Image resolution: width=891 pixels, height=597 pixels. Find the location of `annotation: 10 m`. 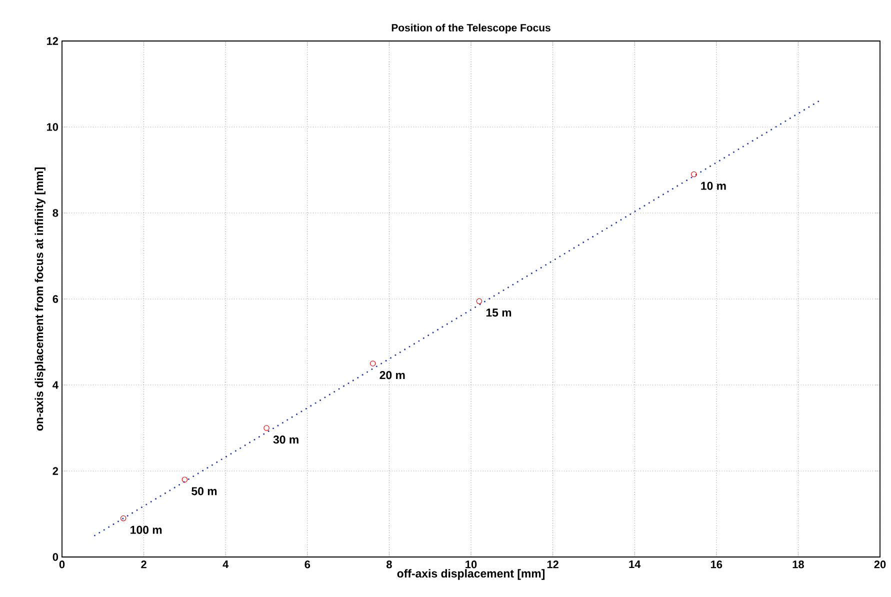

annotation: 10 m is located at coordinates (713, 186).